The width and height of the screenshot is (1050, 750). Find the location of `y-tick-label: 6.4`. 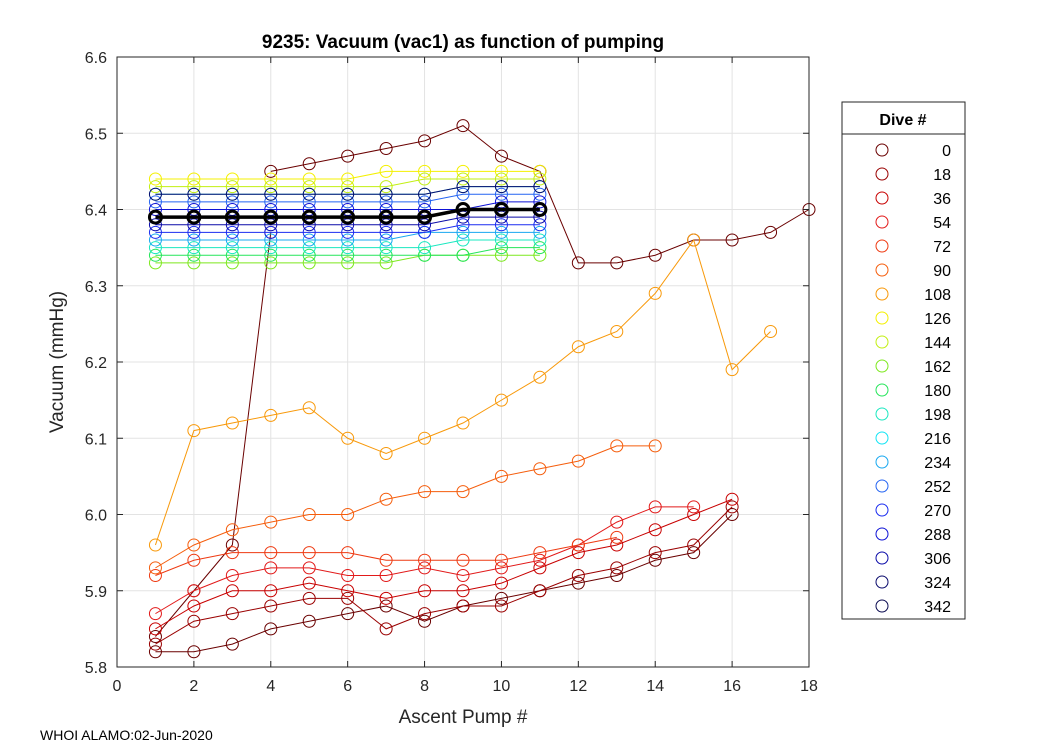

y-tick-label: 6.4 is located at coordinates (96, 211).